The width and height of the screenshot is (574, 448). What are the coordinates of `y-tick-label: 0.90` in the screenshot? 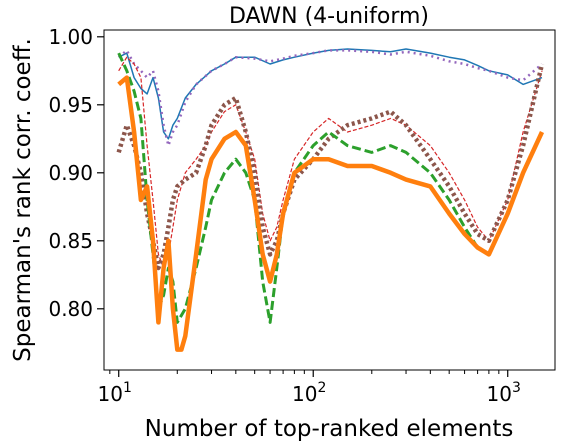 It's located at (70, 173).